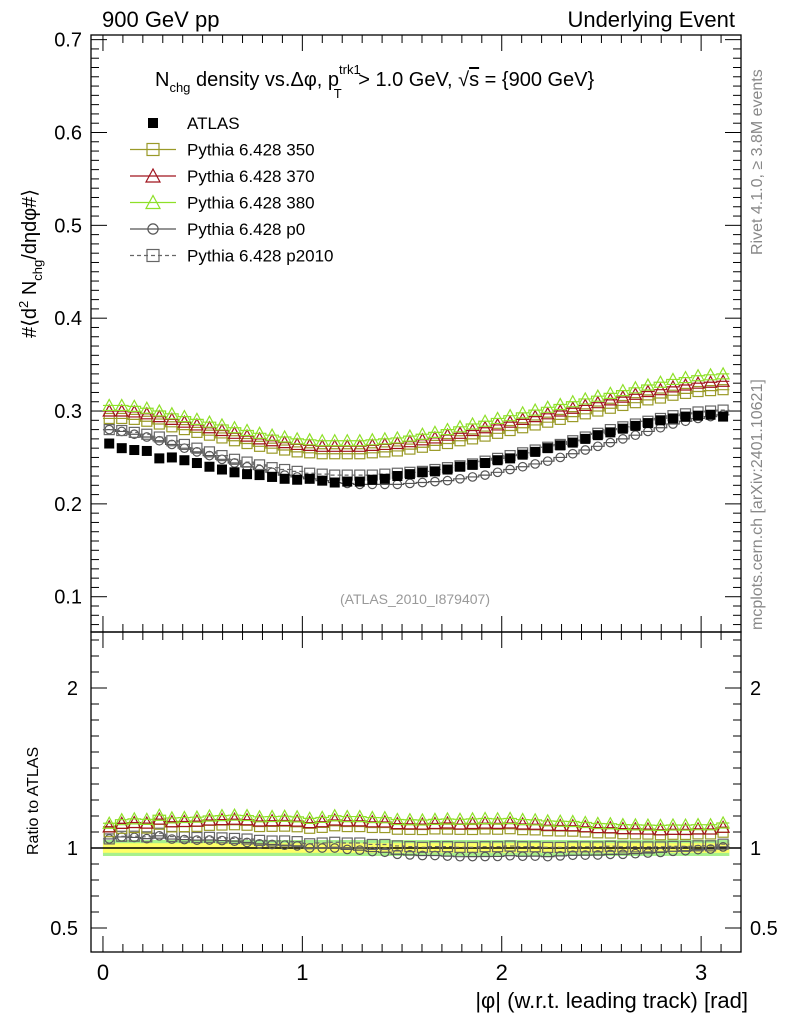  I want to click on ratio-line-p0, so click(416, 846).